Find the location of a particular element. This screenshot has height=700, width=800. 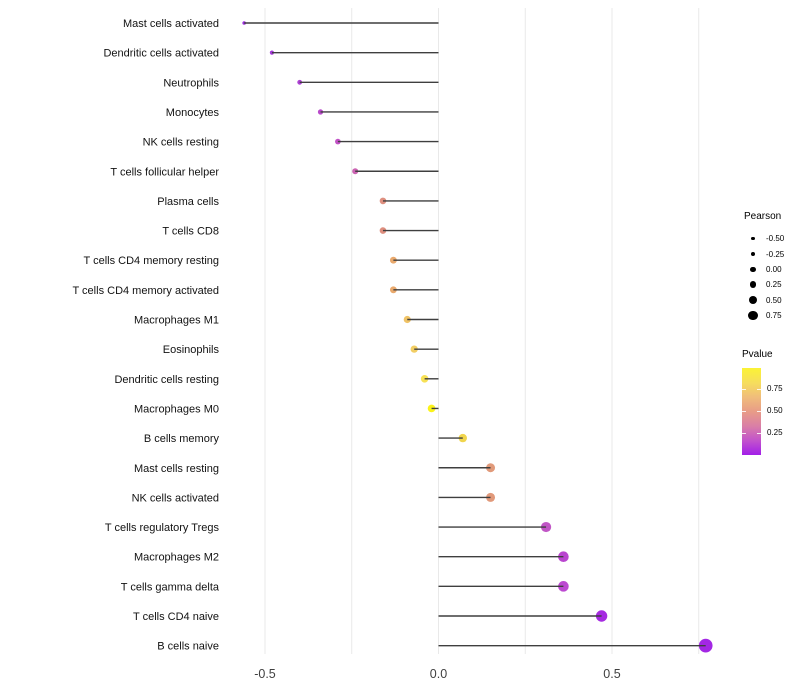

category-label: T cells CD4 naive is located at coordinates (176, 617).